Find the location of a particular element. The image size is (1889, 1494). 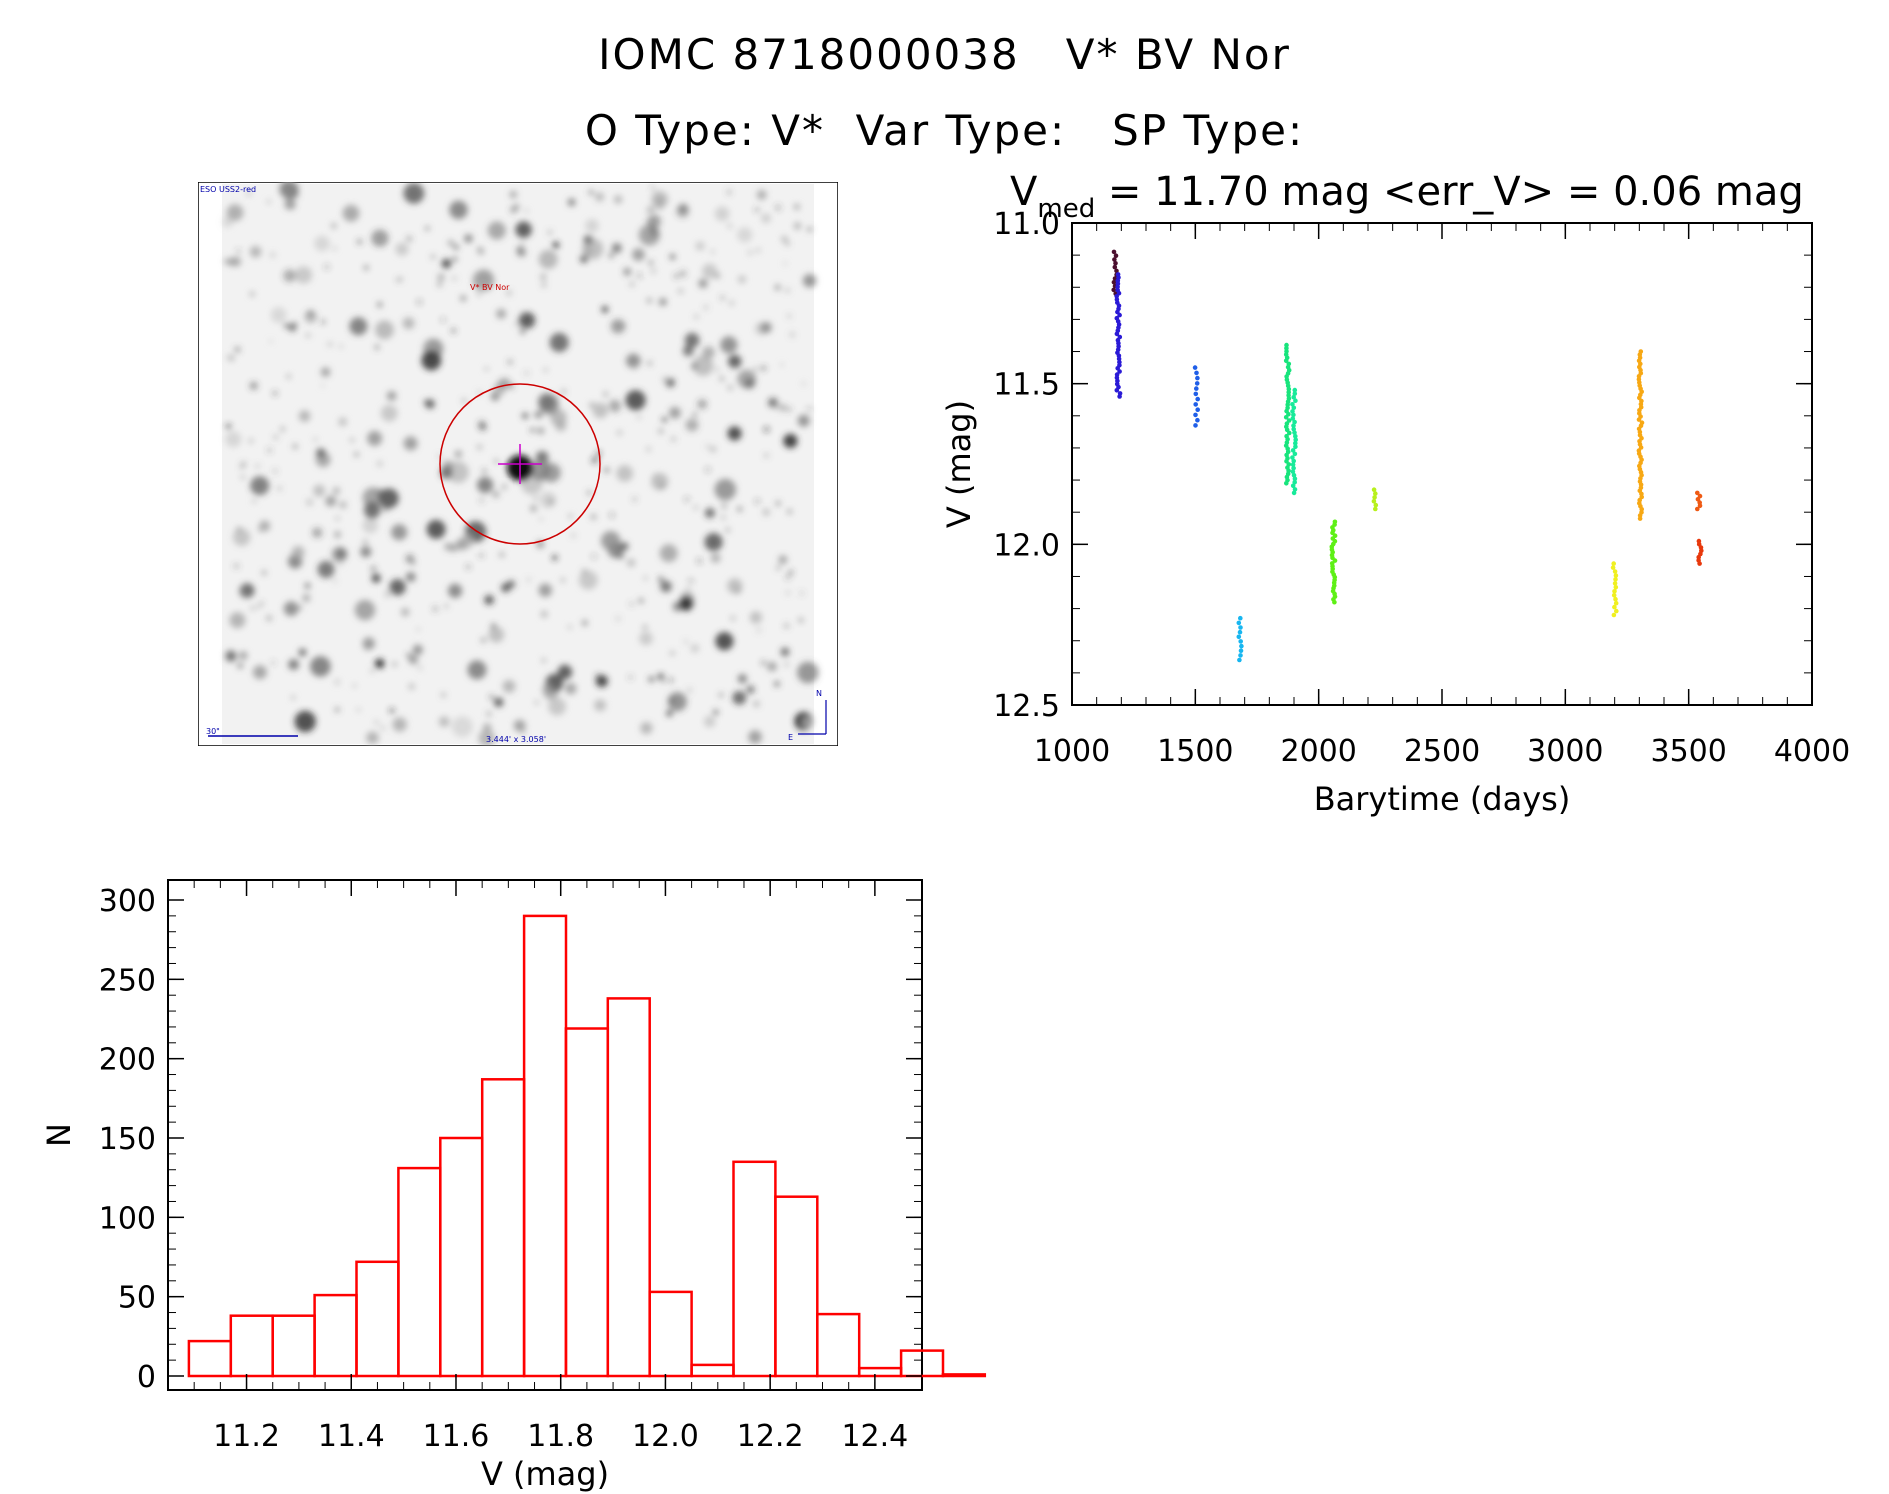

hist-xtick-label: 12.4 is located at coordinates (874, 1436).